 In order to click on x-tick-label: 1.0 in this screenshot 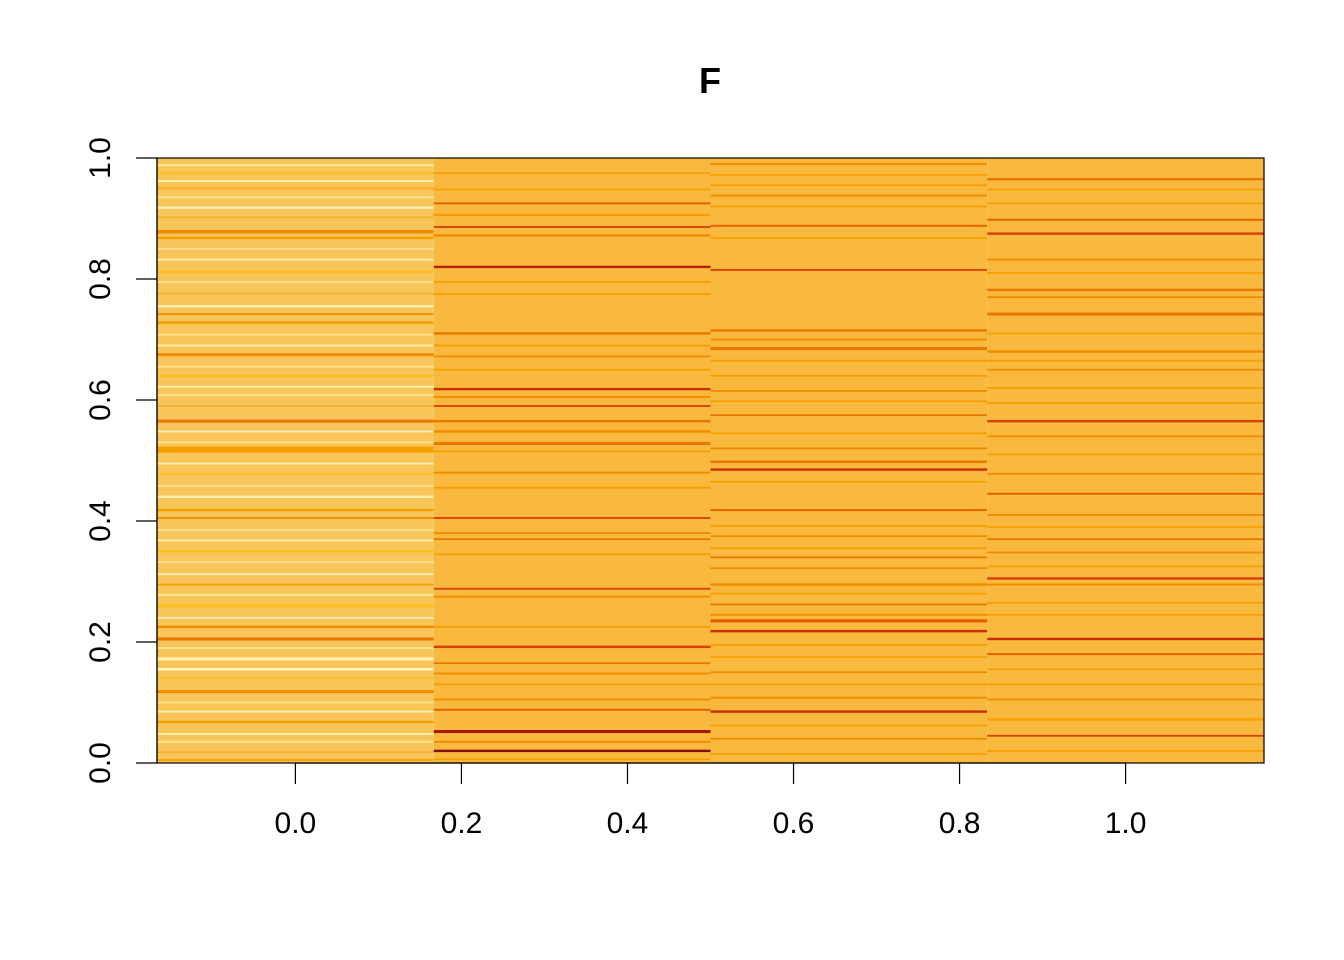, I will do `click(1126, 823)`.